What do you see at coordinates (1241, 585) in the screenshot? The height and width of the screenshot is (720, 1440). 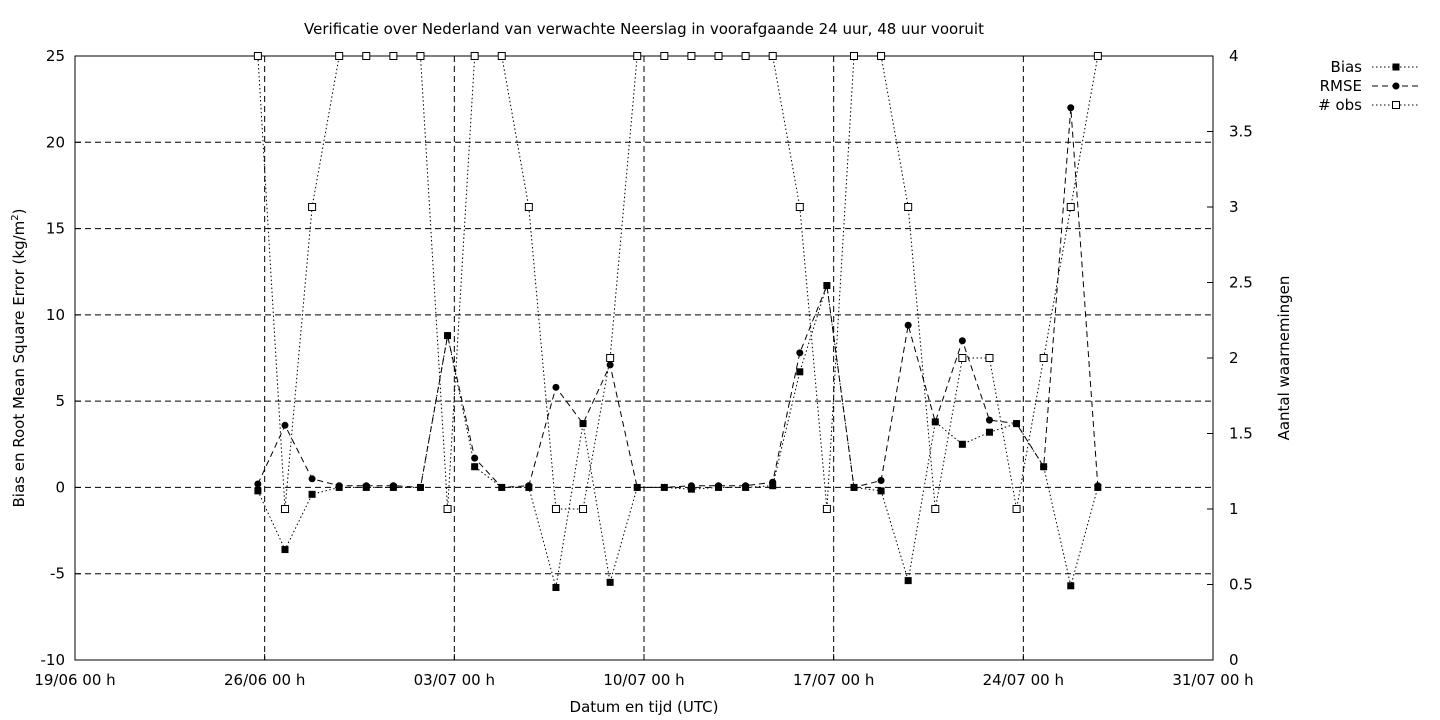 I see `y2-tick-label: 0.5` at bounding box center [1241, 585].